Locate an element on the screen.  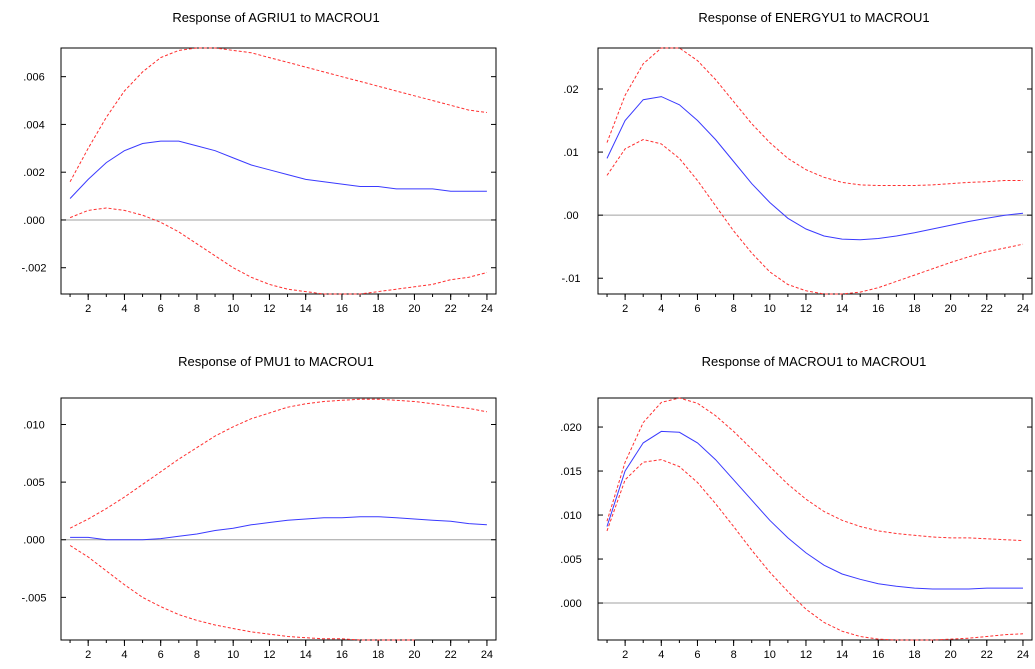
y-tick-label: -.005 is located at coordinates (33, 598).